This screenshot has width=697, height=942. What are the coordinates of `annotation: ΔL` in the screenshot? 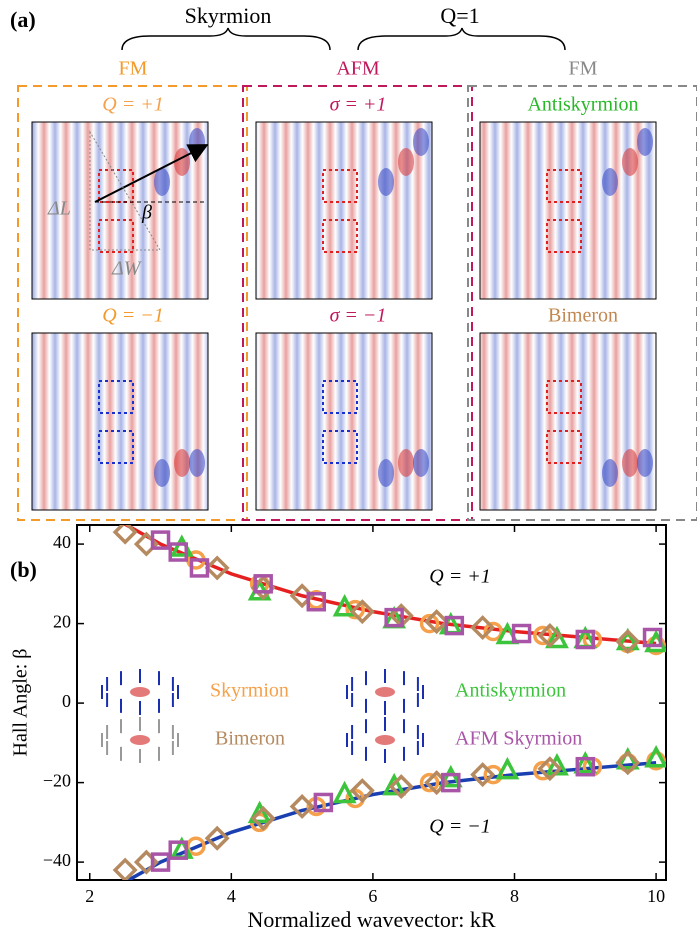 It's located at (59, 209).